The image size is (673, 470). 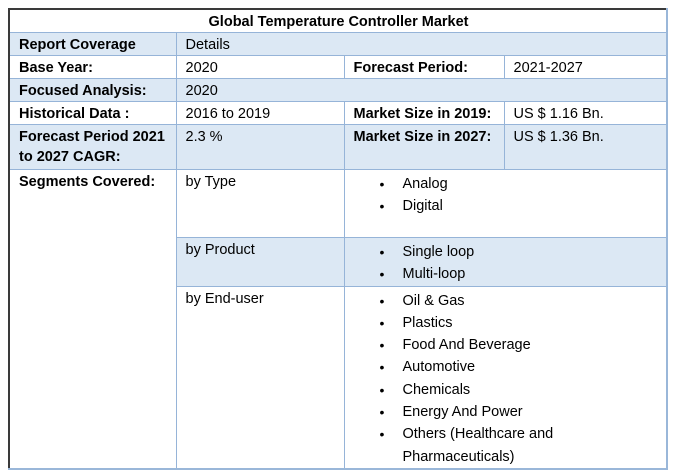 What do you see at coordinates (424, 113) in the screenshot?
I see `market-size-2019-label: Market Size in 2019:` at bounding box center [424, 113].